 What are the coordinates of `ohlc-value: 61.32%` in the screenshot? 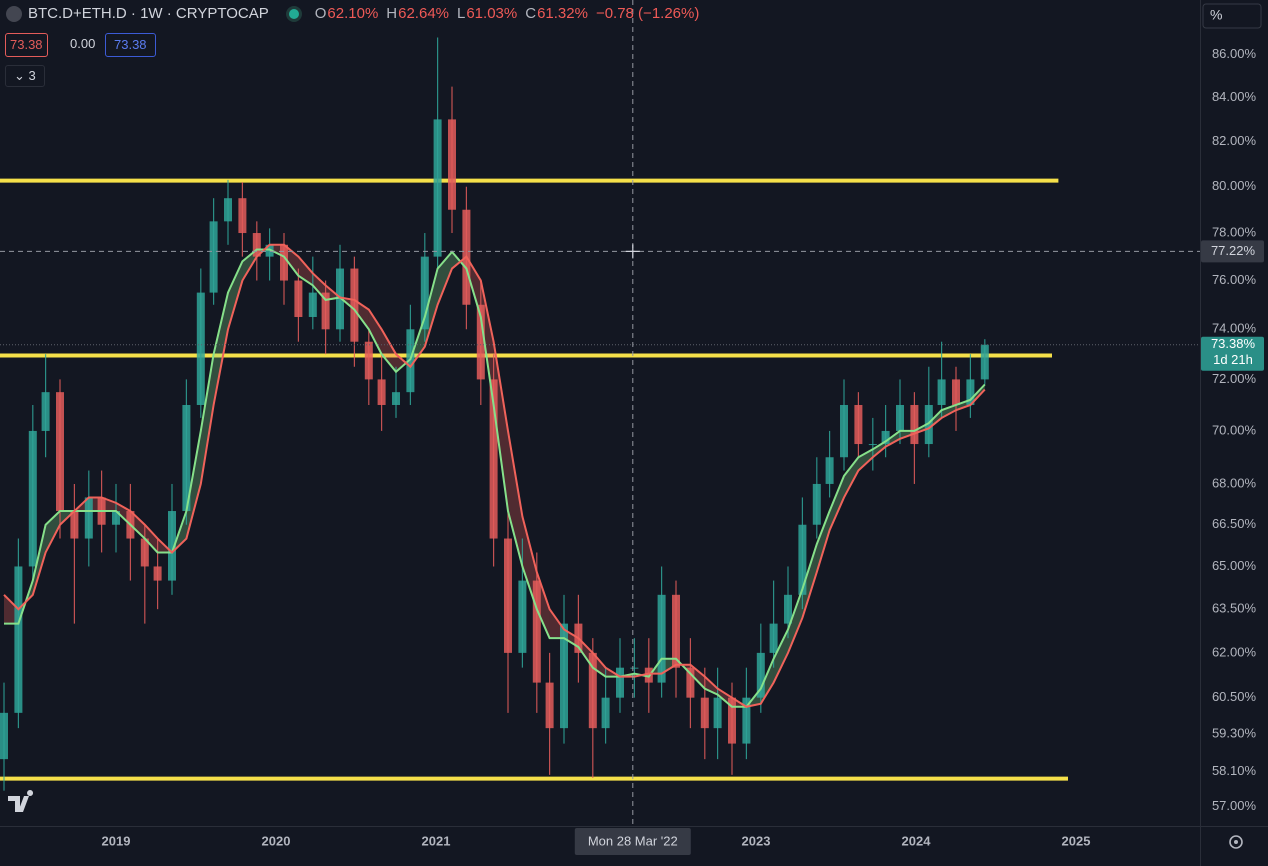 It's located at (562, 13).